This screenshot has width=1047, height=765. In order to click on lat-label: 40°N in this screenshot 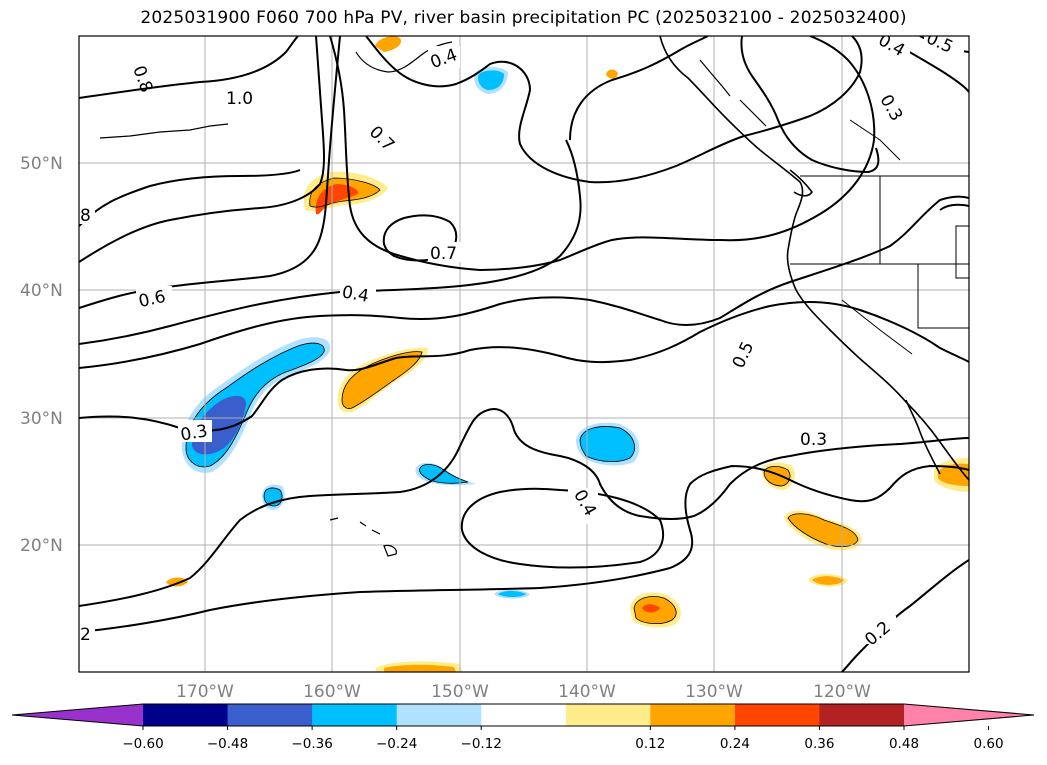, I will do `click(41, 291)`.